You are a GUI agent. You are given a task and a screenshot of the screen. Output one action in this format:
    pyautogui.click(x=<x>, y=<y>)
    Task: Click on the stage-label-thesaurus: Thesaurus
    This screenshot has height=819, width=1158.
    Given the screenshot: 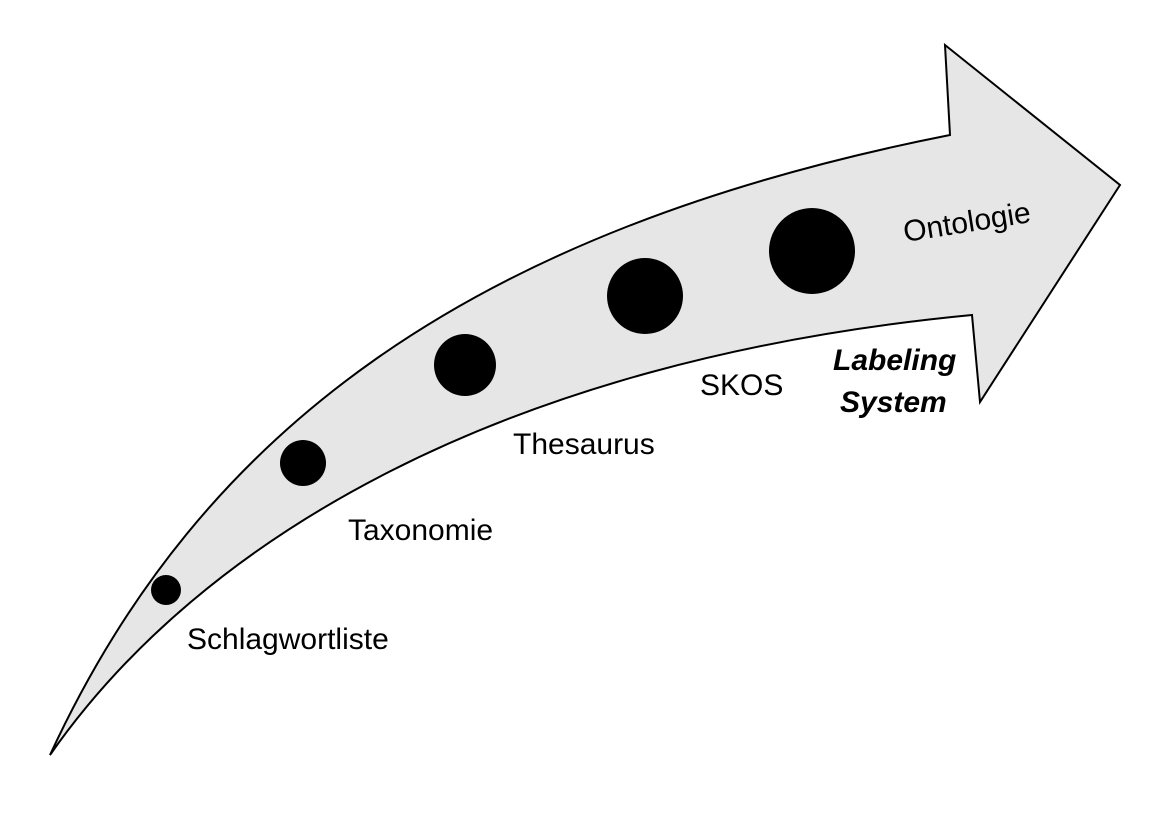 What is the action you would take?
    pyautogui.click(x=584, y=444)
    